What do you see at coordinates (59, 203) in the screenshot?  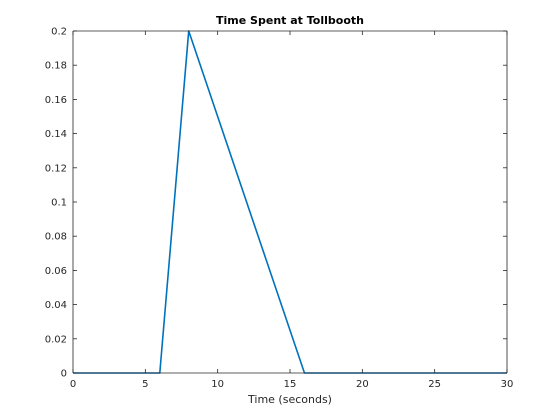 I see `y-tick-label: 0.1` at bounding box center [59, 203].